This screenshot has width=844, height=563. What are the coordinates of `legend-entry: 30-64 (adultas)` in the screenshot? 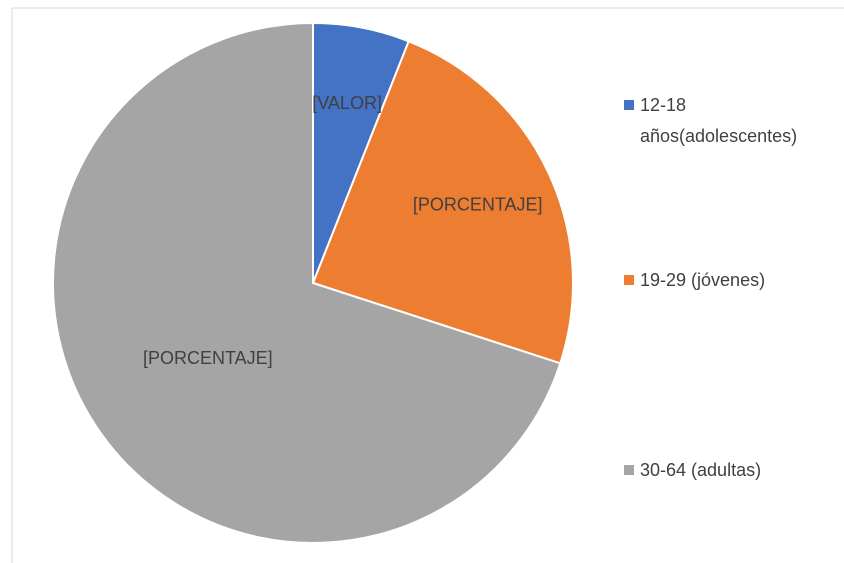 It's located at (731, 470).